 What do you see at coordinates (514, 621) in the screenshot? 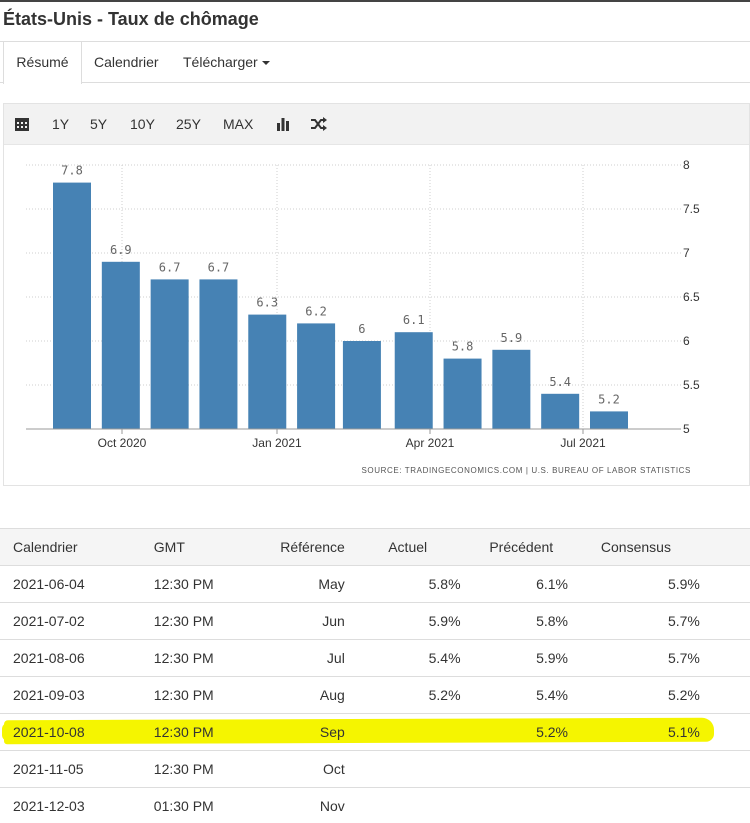
I see `cell-previous: 5.8%` at bounding box center [514, 621].